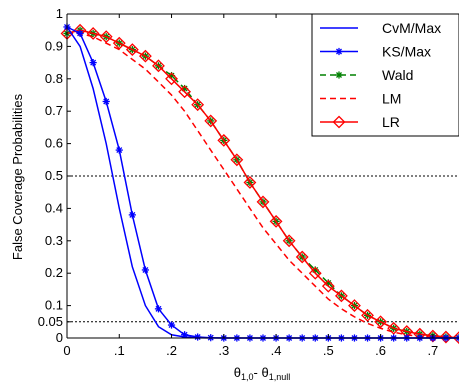  I want to click on x-tick-label: .4, so click(276, 350).